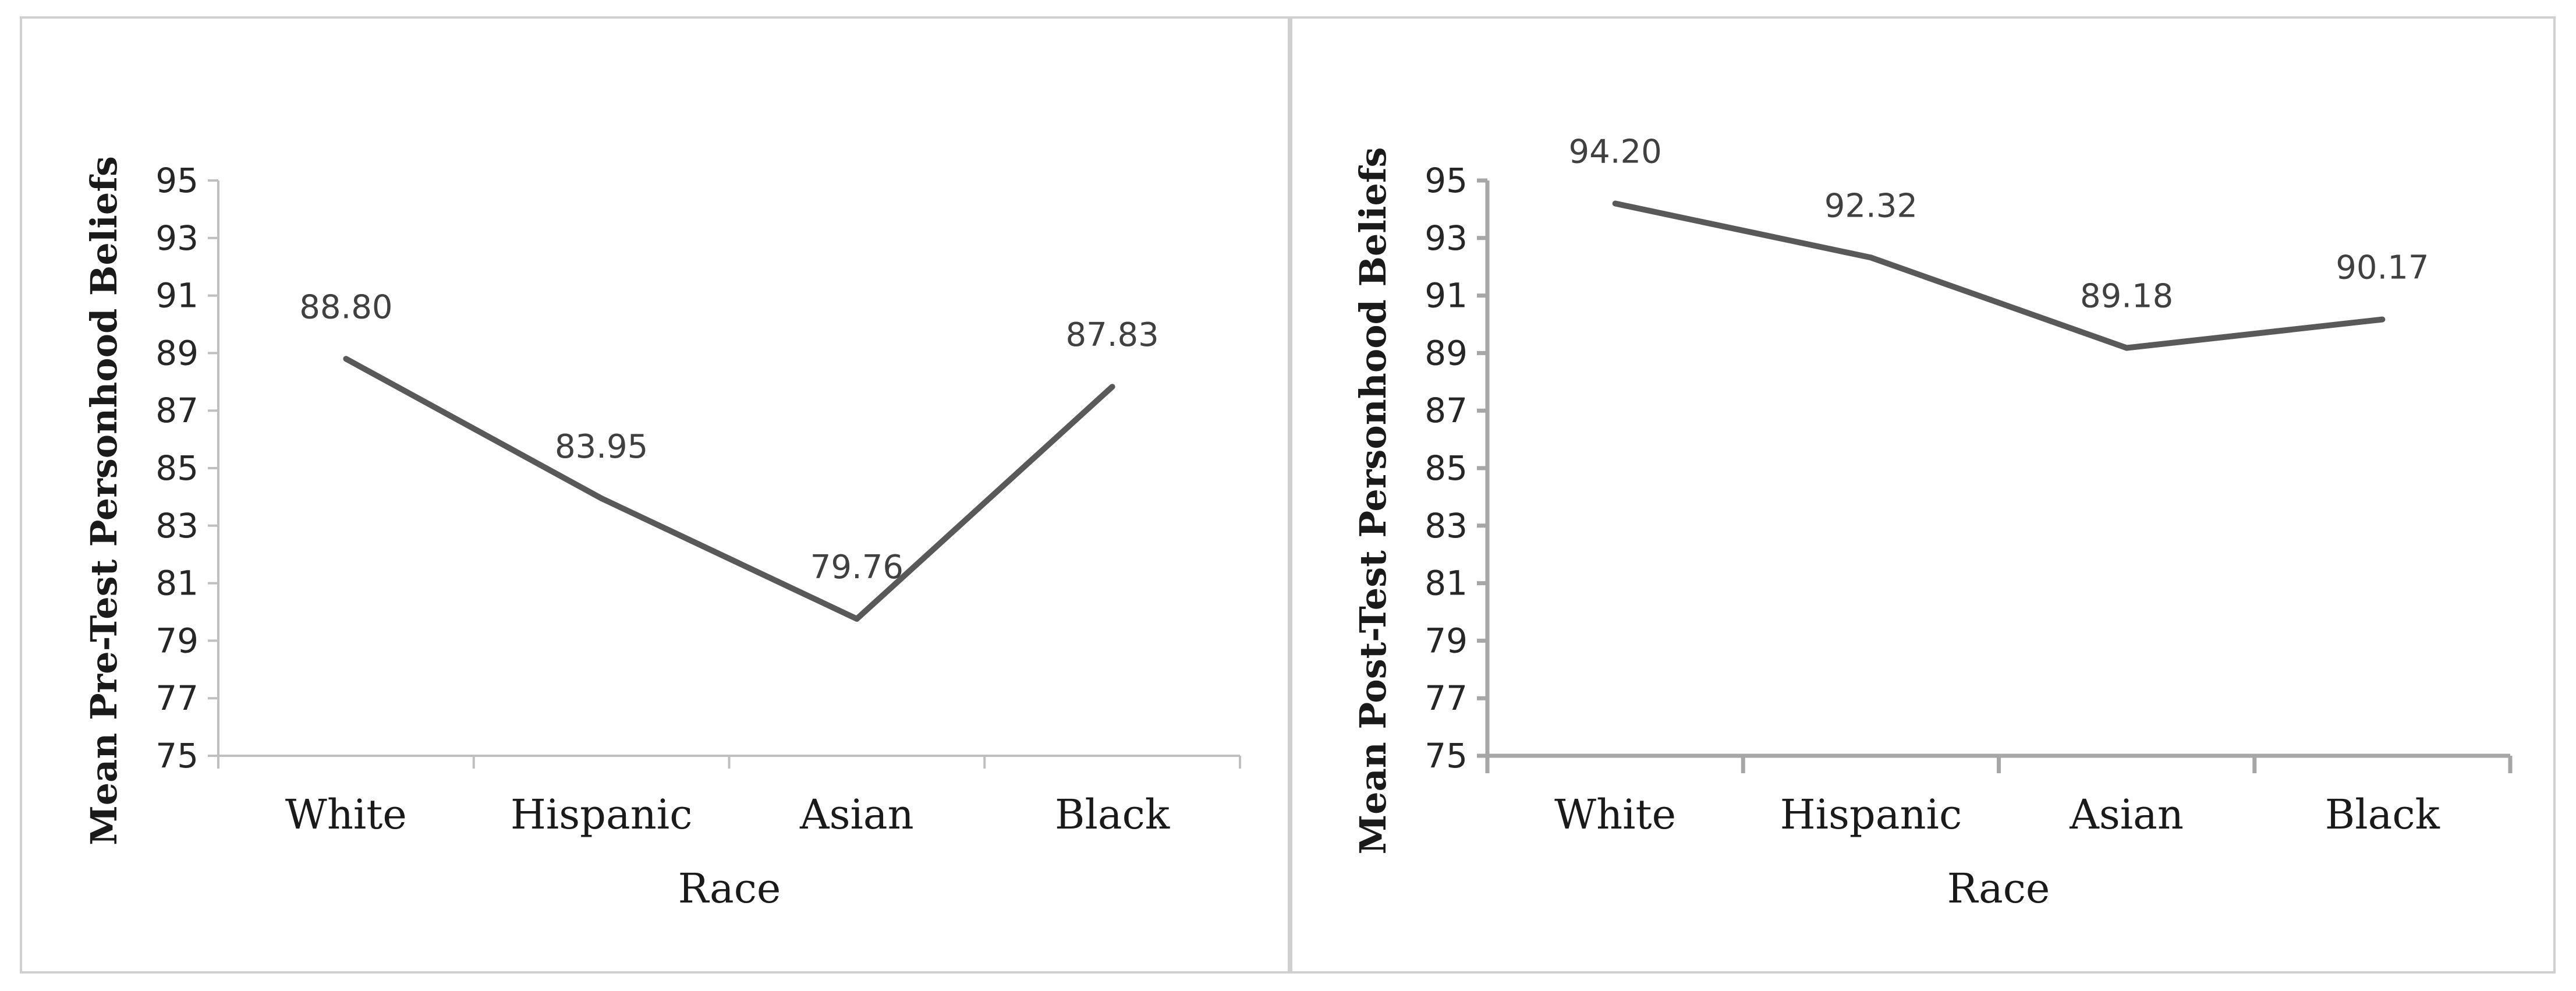  Describe the element at coordinates (601, 447) in the screenshot. I see `data-label: 83.95` at that location.